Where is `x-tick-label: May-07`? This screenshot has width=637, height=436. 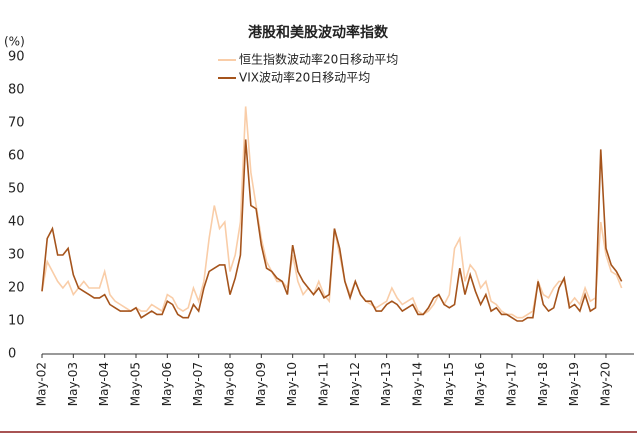 x-tick-label: May-07 is located at coordinates (198, 384).